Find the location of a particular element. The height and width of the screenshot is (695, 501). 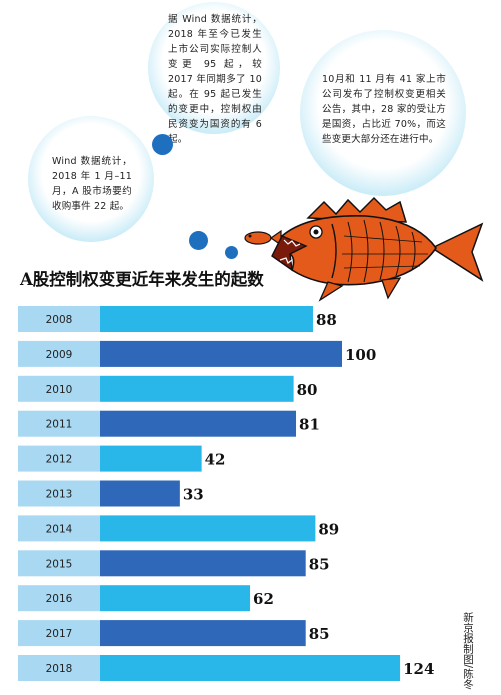

bubble-dot-large is located at coordinates (162, 144).